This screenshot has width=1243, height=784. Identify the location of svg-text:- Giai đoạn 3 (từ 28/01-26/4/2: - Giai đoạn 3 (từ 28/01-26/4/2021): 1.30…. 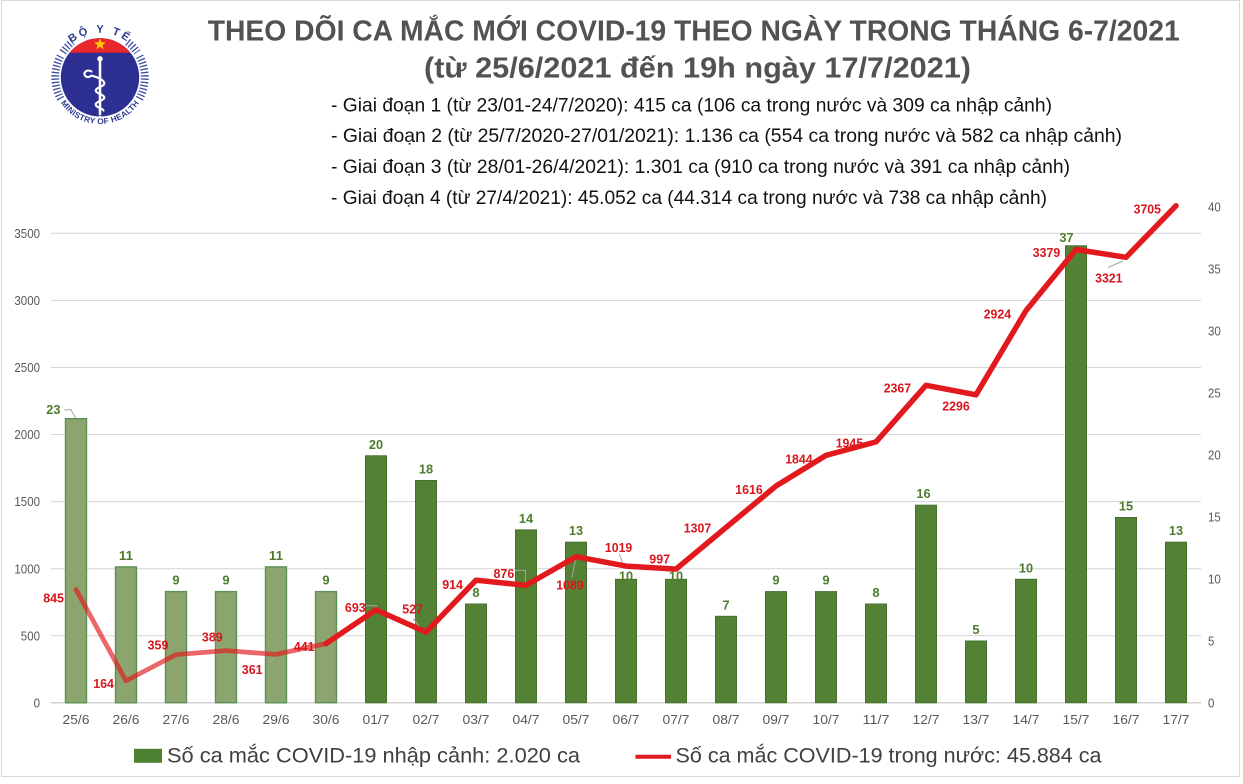
(700, 167).